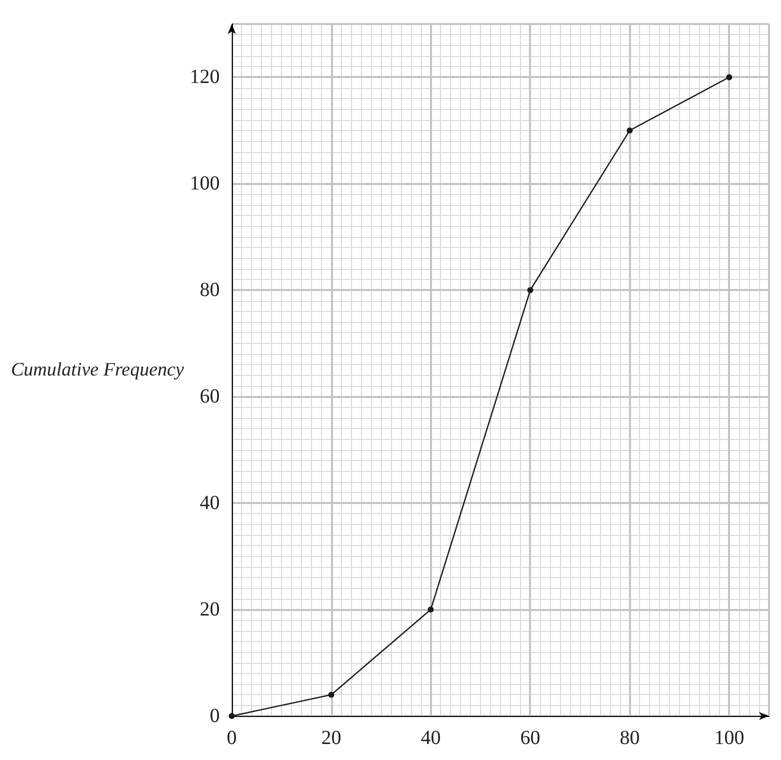  Describe the element at coordinates (630, 738) in the screenshot. I see `x-tick-label: 80` at that location.